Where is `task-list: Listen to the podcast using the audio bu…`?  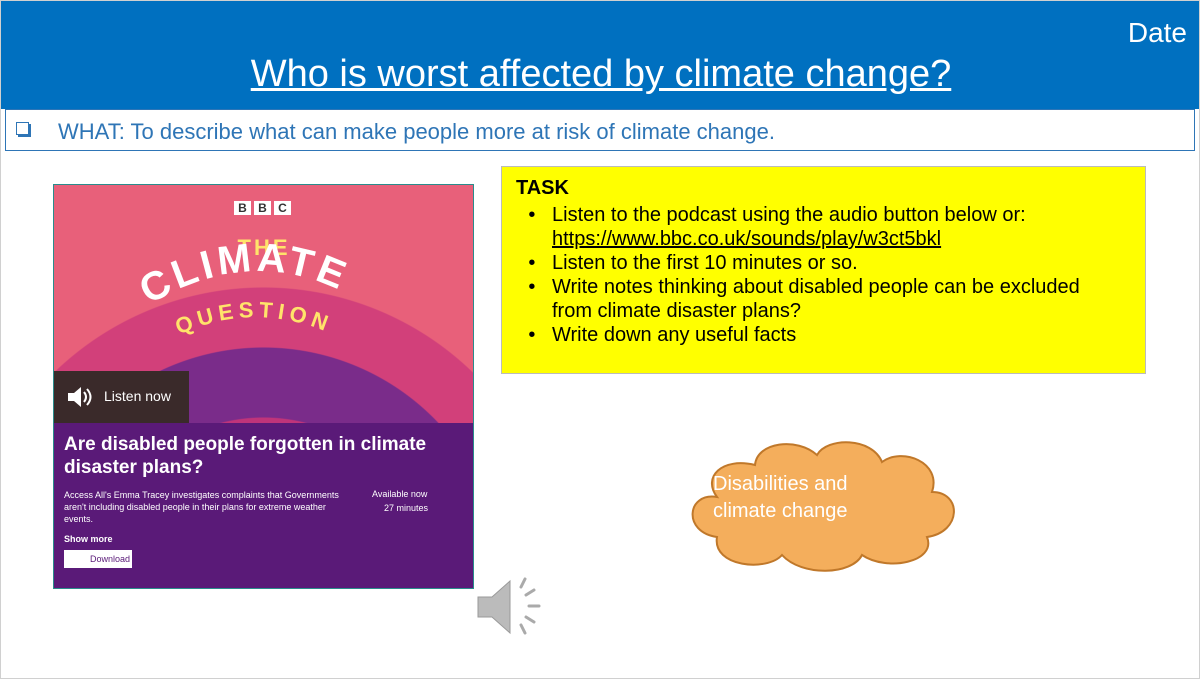 task-list: Listen to the podcast using the audio bu… is located at coordinates (797, 275).